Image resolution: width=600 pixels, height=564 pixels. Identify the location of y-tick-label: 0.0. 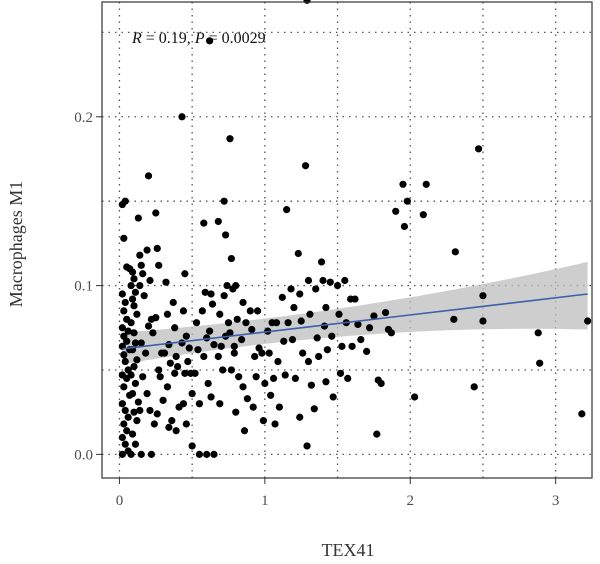
(83, 455).